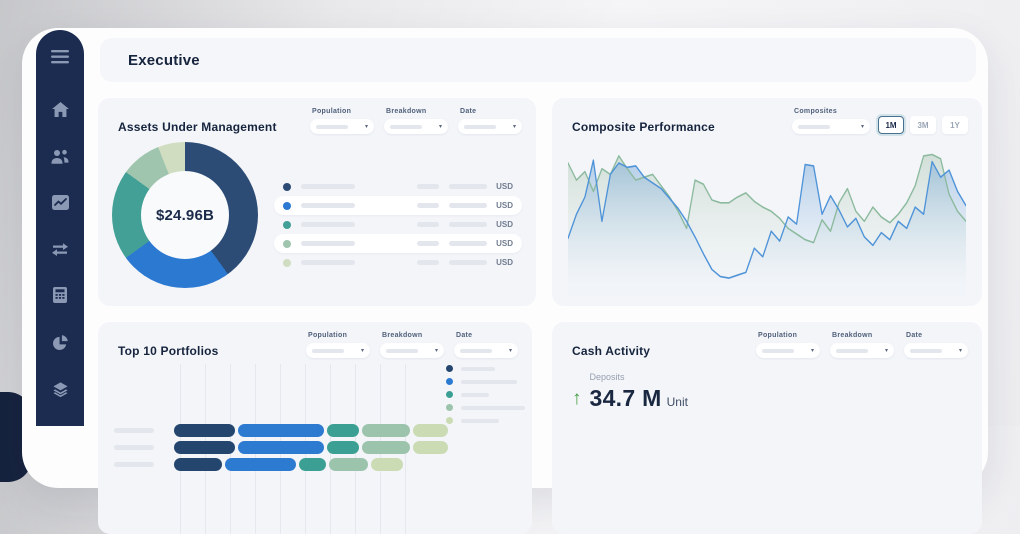 This screenshot has height=534, width=1020. What do you see at coordinates (197, 127) in the screenshot?
I see `aum-card-title: Assets Under Management` at bounding box center [197, 127].